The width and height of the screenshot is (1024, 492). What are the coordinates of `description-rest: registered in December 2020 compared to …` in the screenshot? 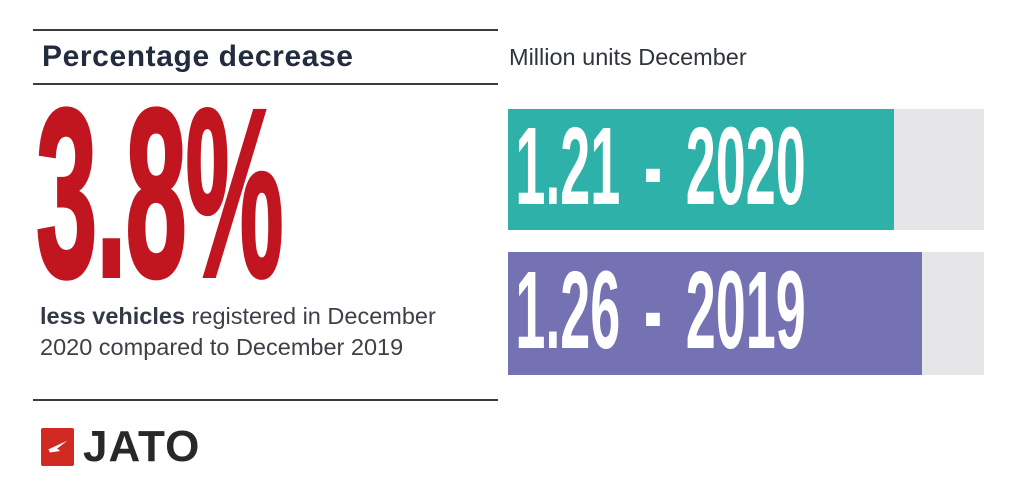 It's located at (238, 331).